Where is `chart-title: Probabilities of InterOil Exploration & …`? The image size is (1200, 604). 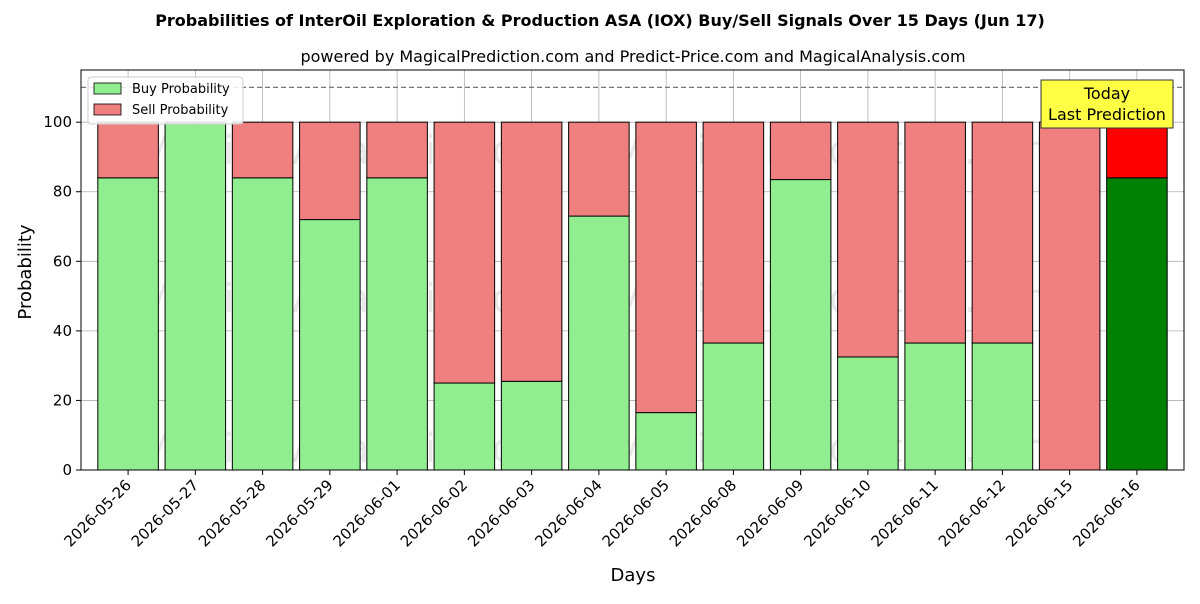
chart-title: Probabilities of InterOil Exploration & … is located at coordinates (600, 20).